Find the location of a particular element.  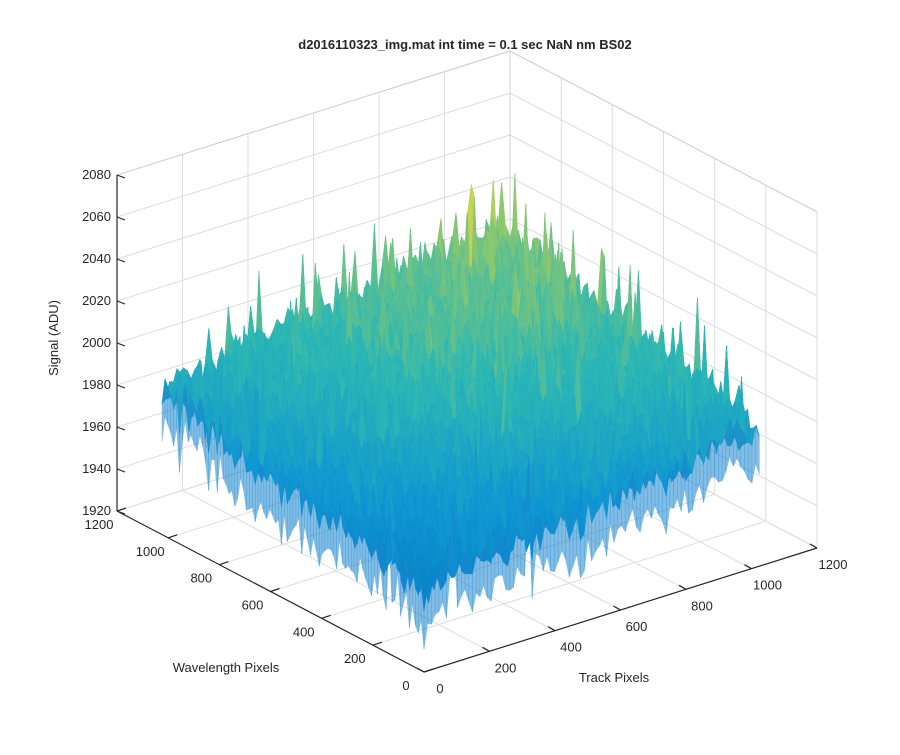

surface-patch is located at coordinates (697, 339).